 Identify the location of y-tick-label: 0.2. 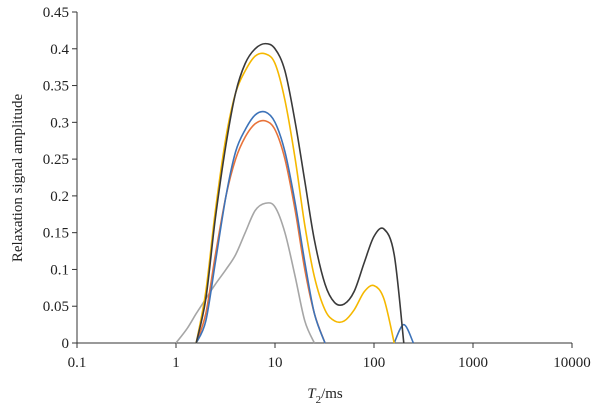
(59, 197).